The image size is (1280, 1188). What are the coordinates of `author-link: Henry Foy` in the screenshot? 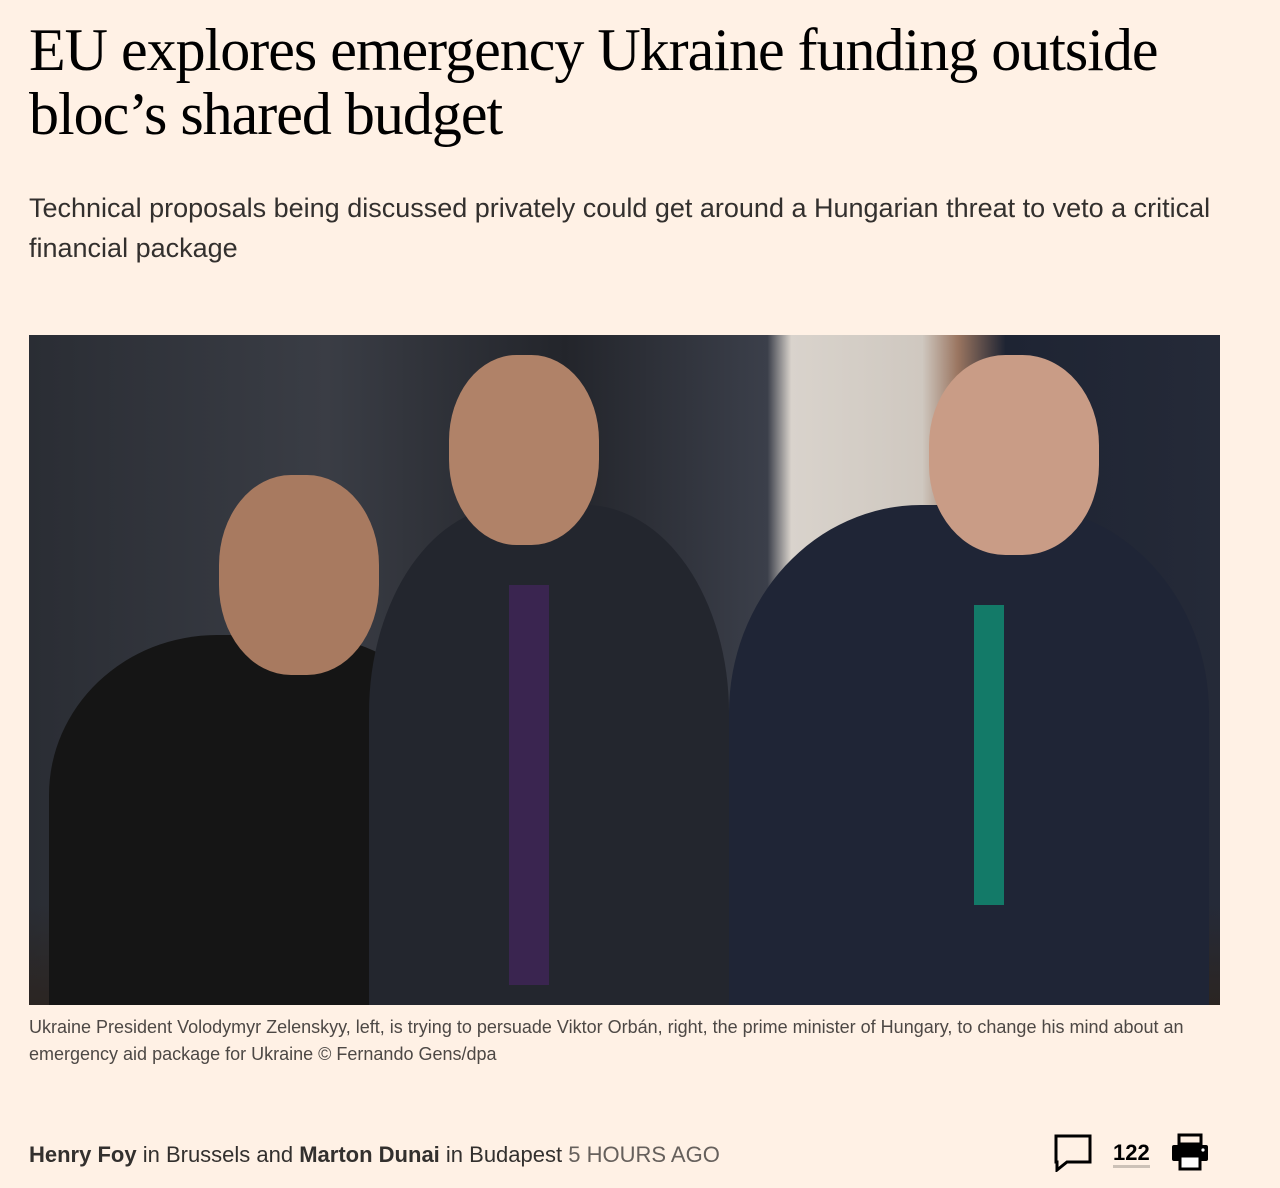 It's located at (83, 1154).